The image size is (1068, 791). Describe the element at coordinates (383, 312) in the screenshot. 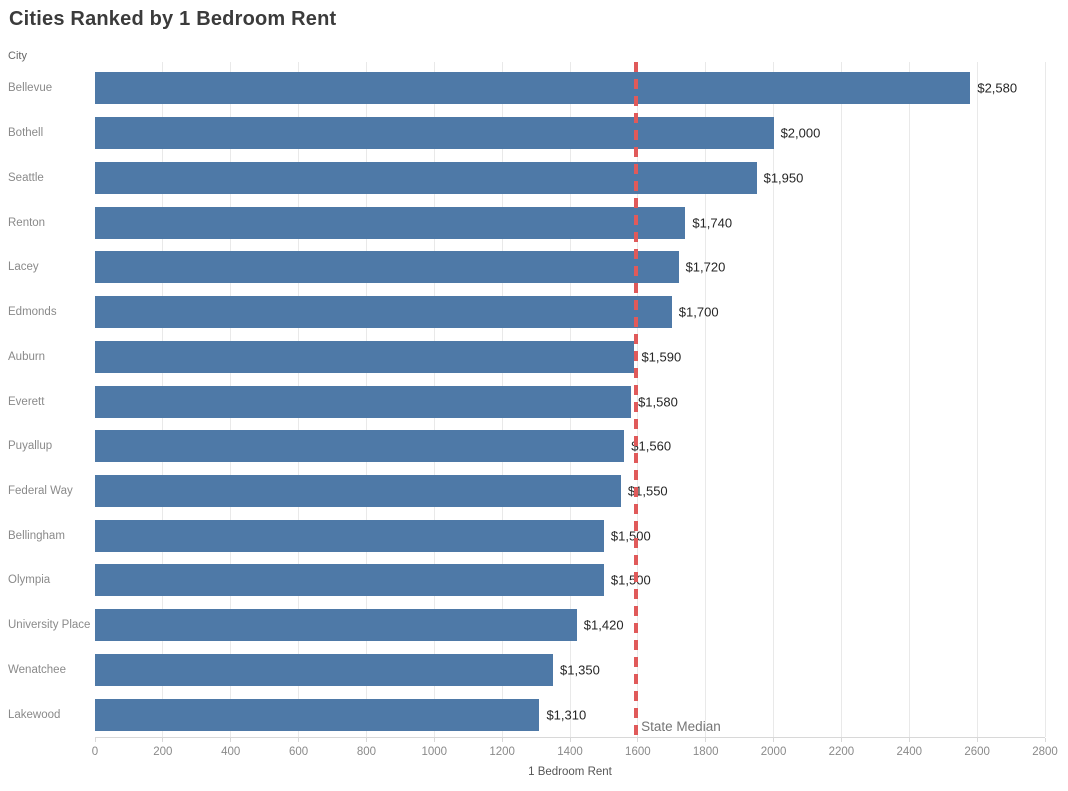

I see `bar-edmonds` at that location.